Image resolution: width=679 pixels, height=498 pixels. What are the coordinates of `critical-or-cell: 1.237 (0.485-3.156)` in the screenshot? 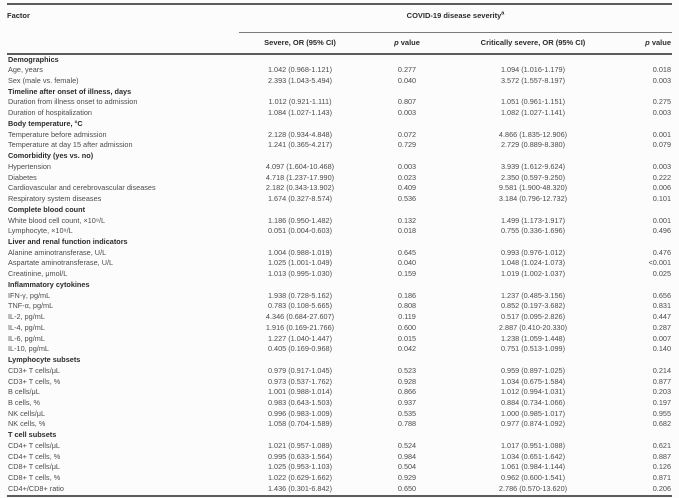 It's located at (533, 295).